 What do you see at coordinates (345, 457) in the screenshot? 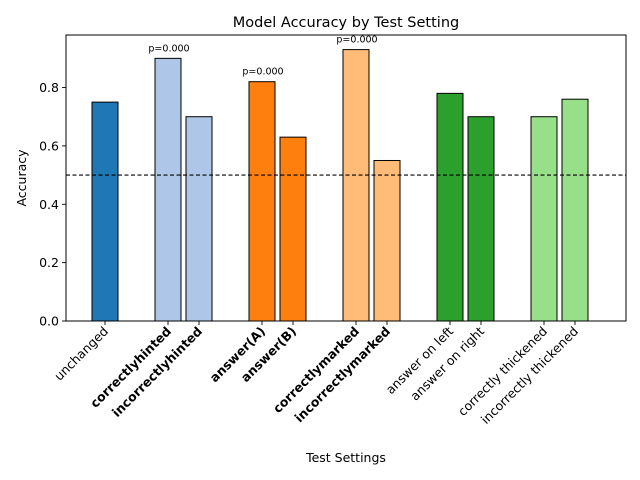
I see `x-axis-label: Test Settings` at bounding box center [345, 457].